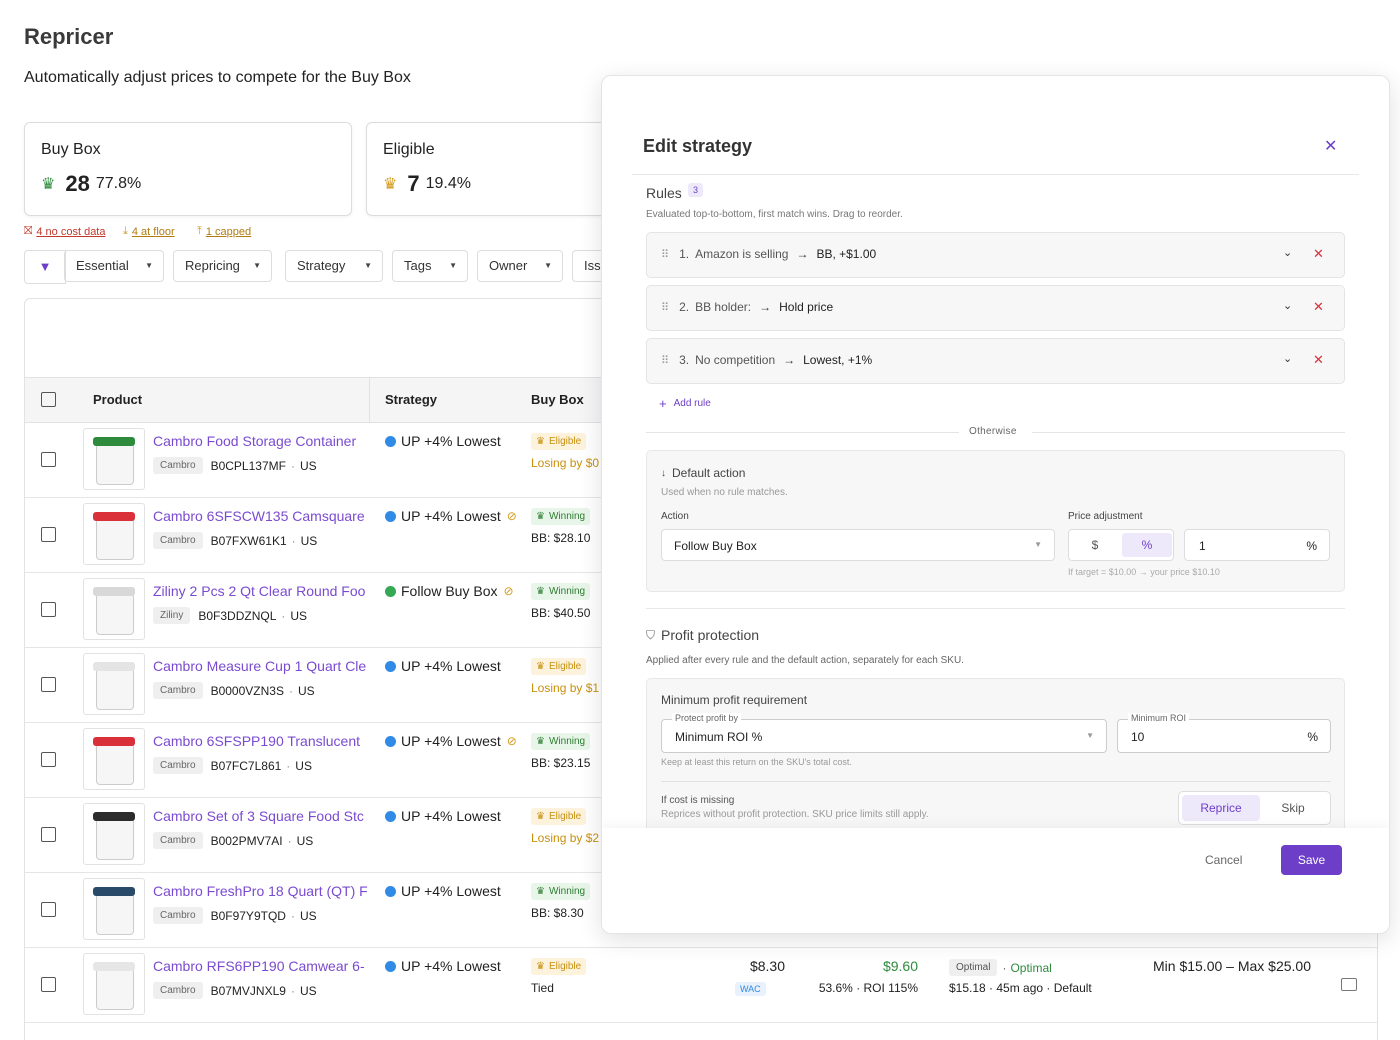 The height and width of the screenshot is (1040, 1400). What do you see at coordinates (246, 840) in the screenshot?
I see `asin: B002PMV7AI` at bounding box center [246, 840].